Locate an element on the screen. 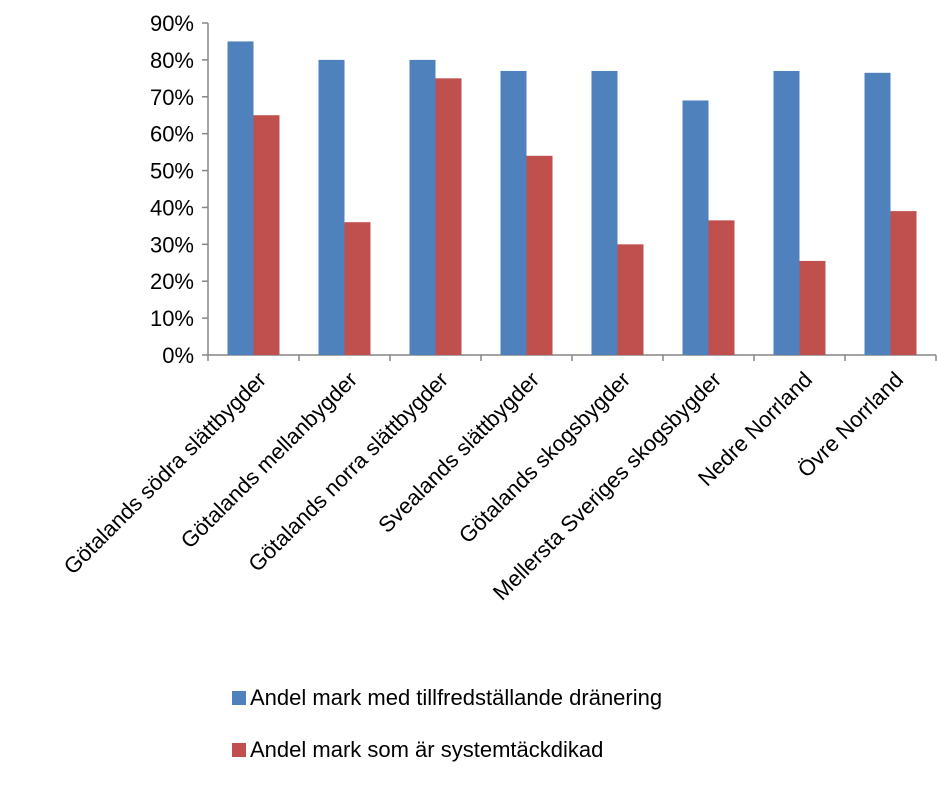 This screenshot has height=786, width=937. y-tick-label: 60% is located at coordinates (172, 134).